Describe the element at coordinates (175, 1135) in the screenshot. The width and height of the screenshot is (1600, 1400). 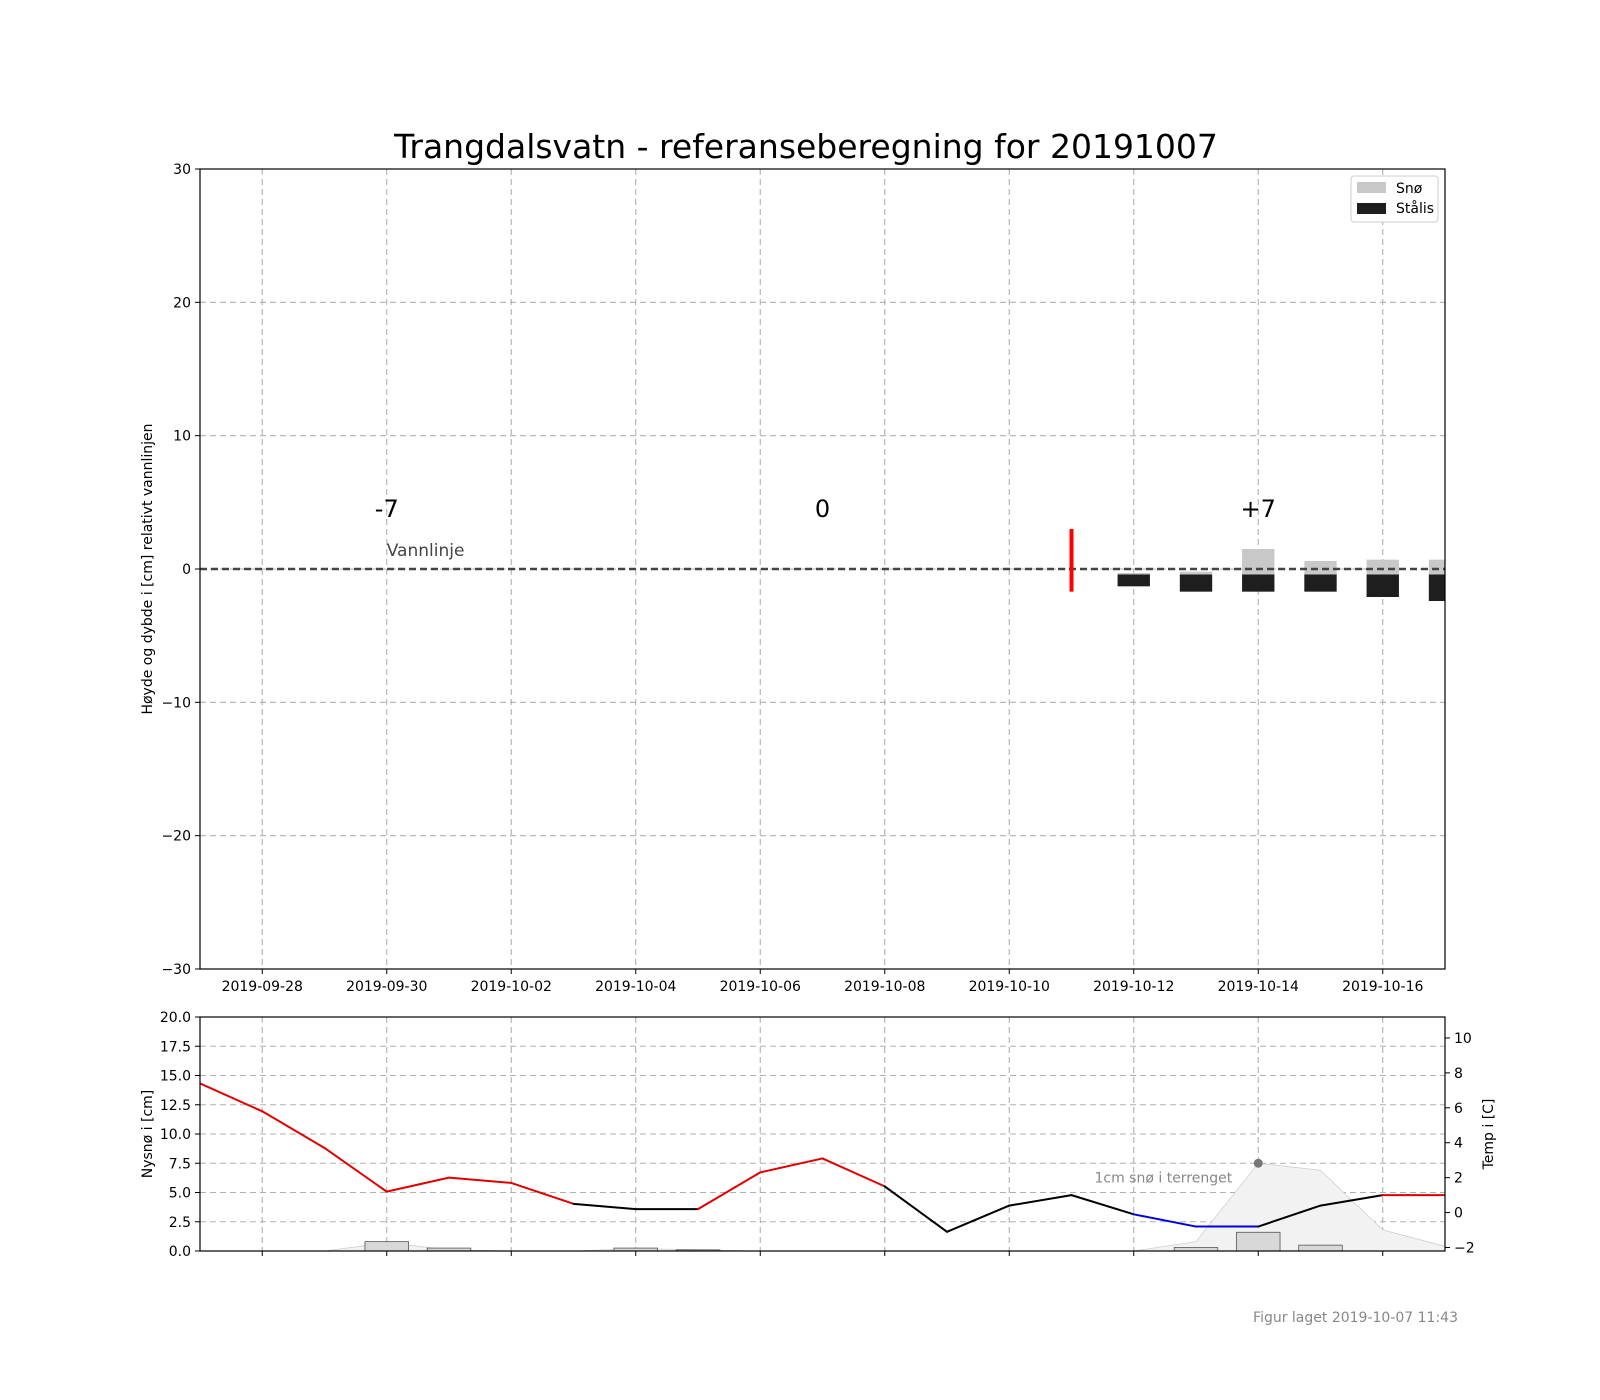
I see `sub-y-tick-label: 10.0` at that location.